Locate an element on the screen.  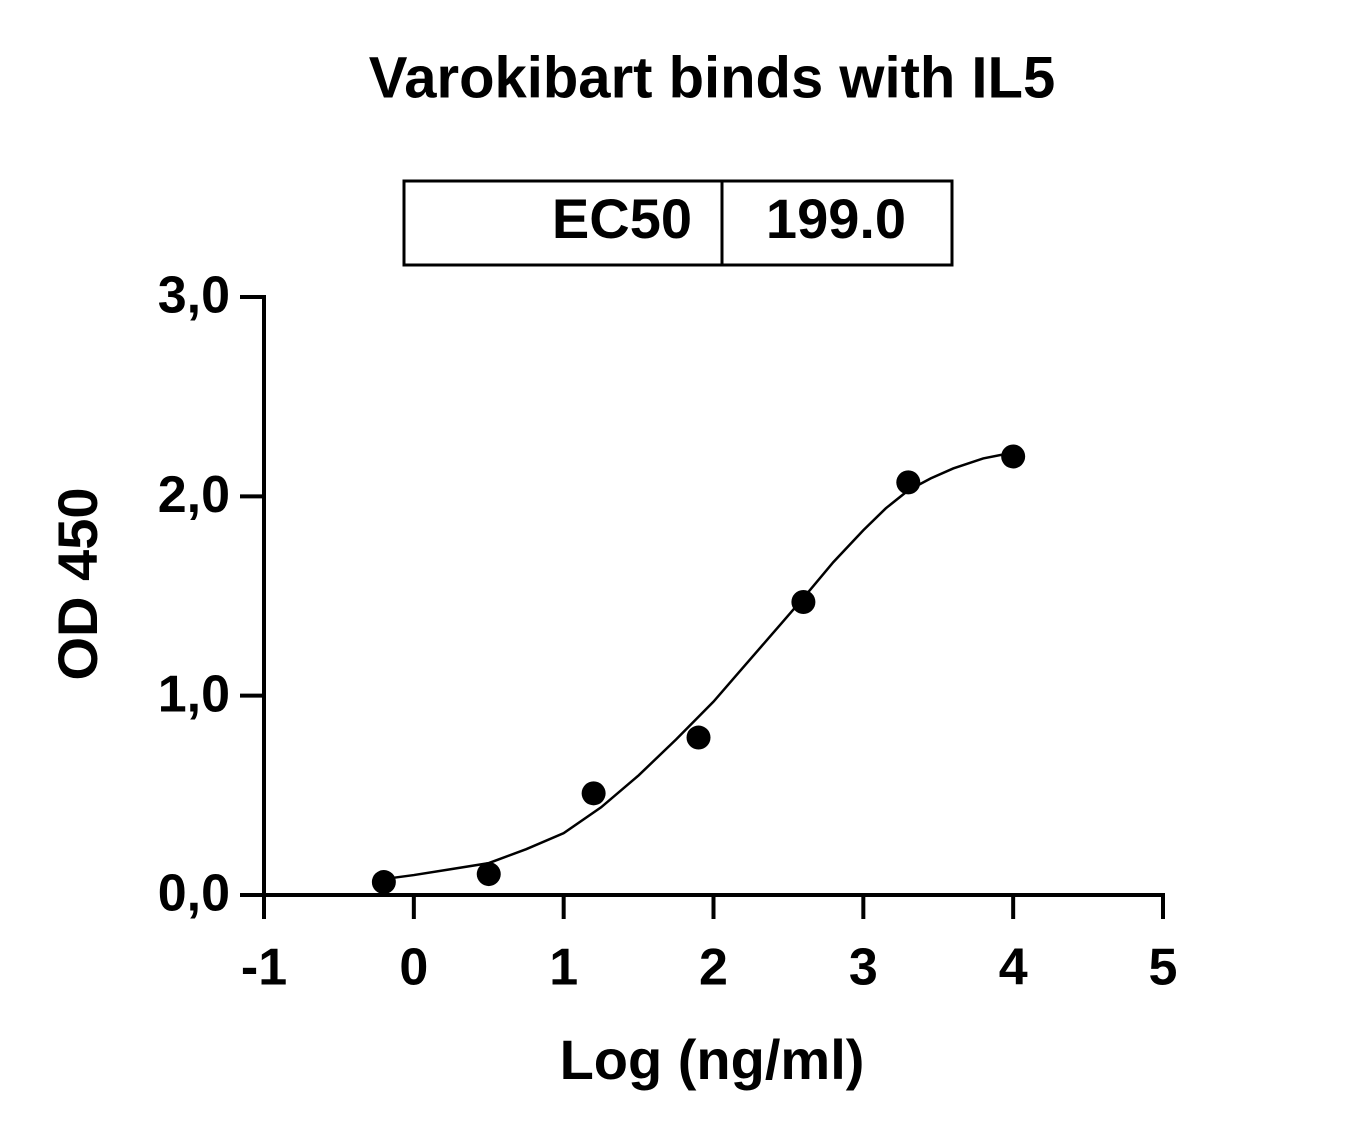
x-tick-label: 4 is located at coordinates (1013, 968).